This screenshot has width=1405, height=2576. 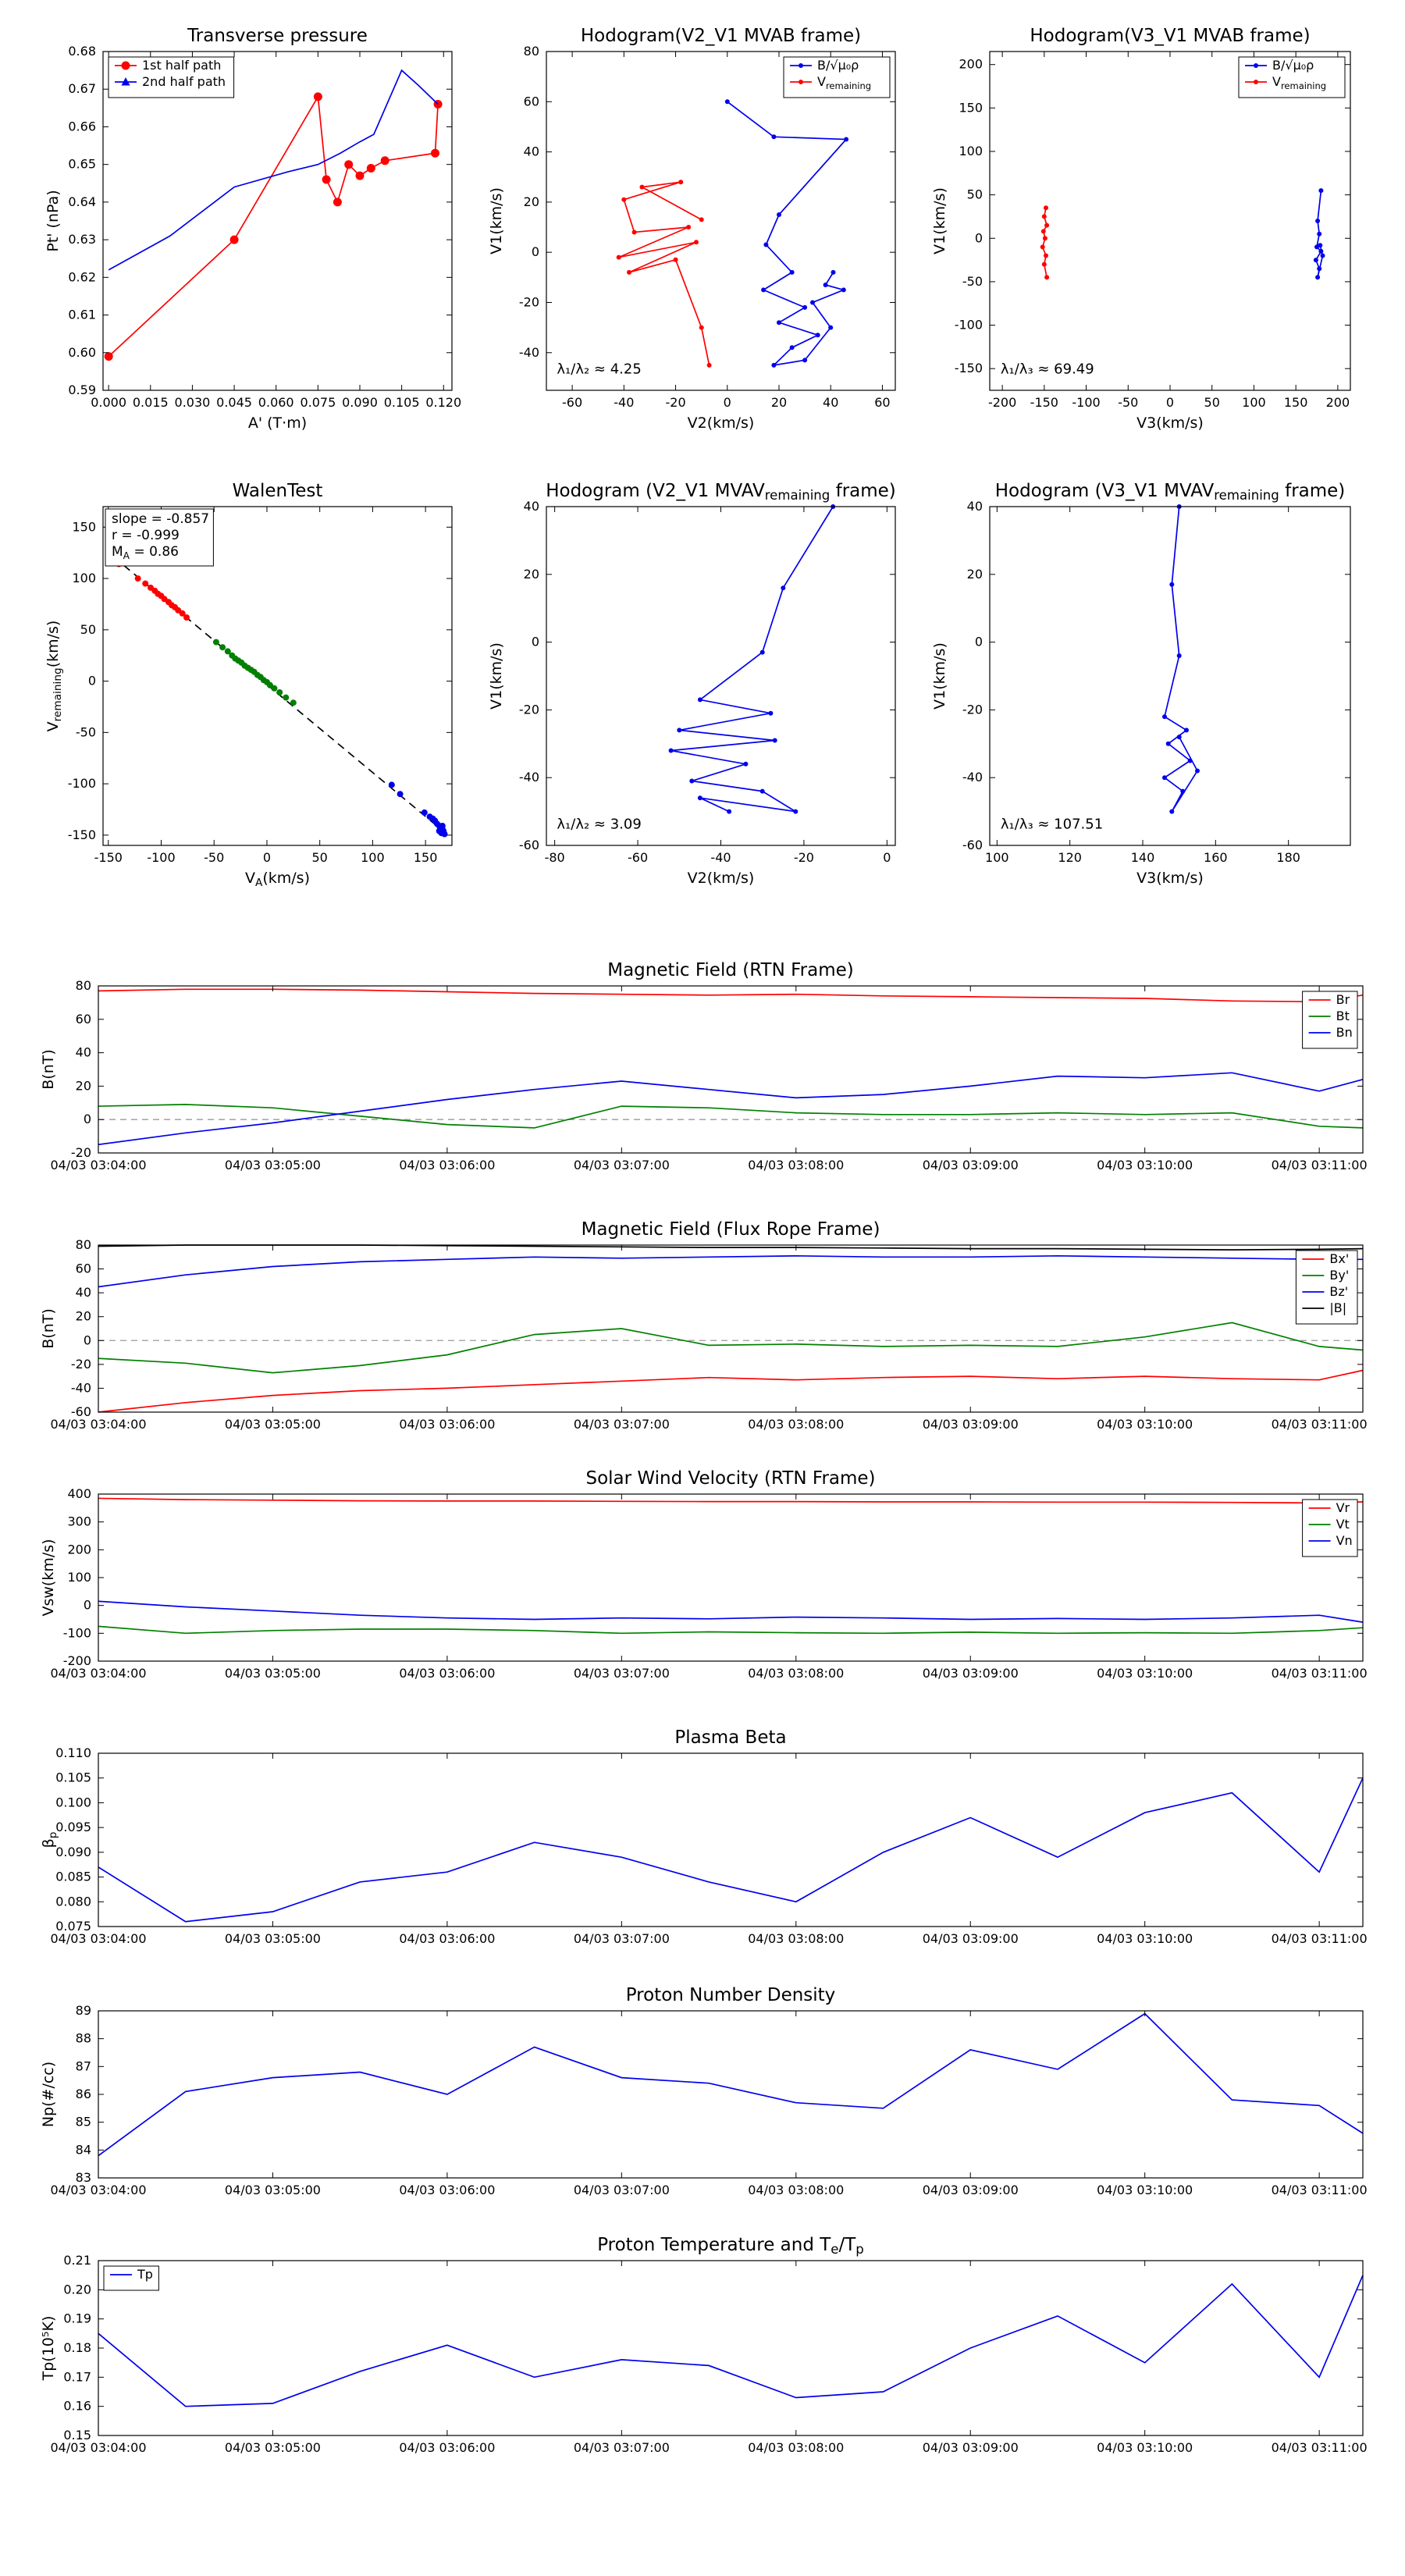 What do you see at coordinates (1070, 858) in the screenshot?
I see `svg-text: 120` at bounding box center [1070, 858].